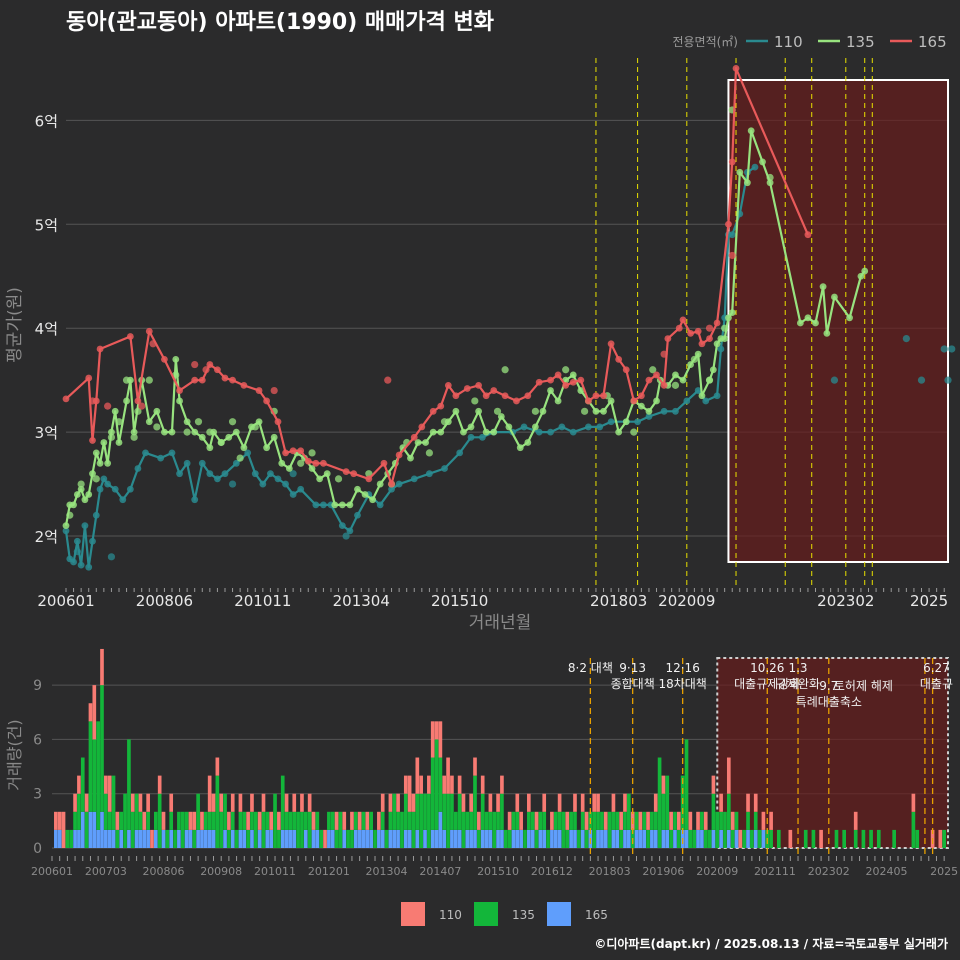  I want to click on bottom-x-tick-4: 201011, so click(275, 871).